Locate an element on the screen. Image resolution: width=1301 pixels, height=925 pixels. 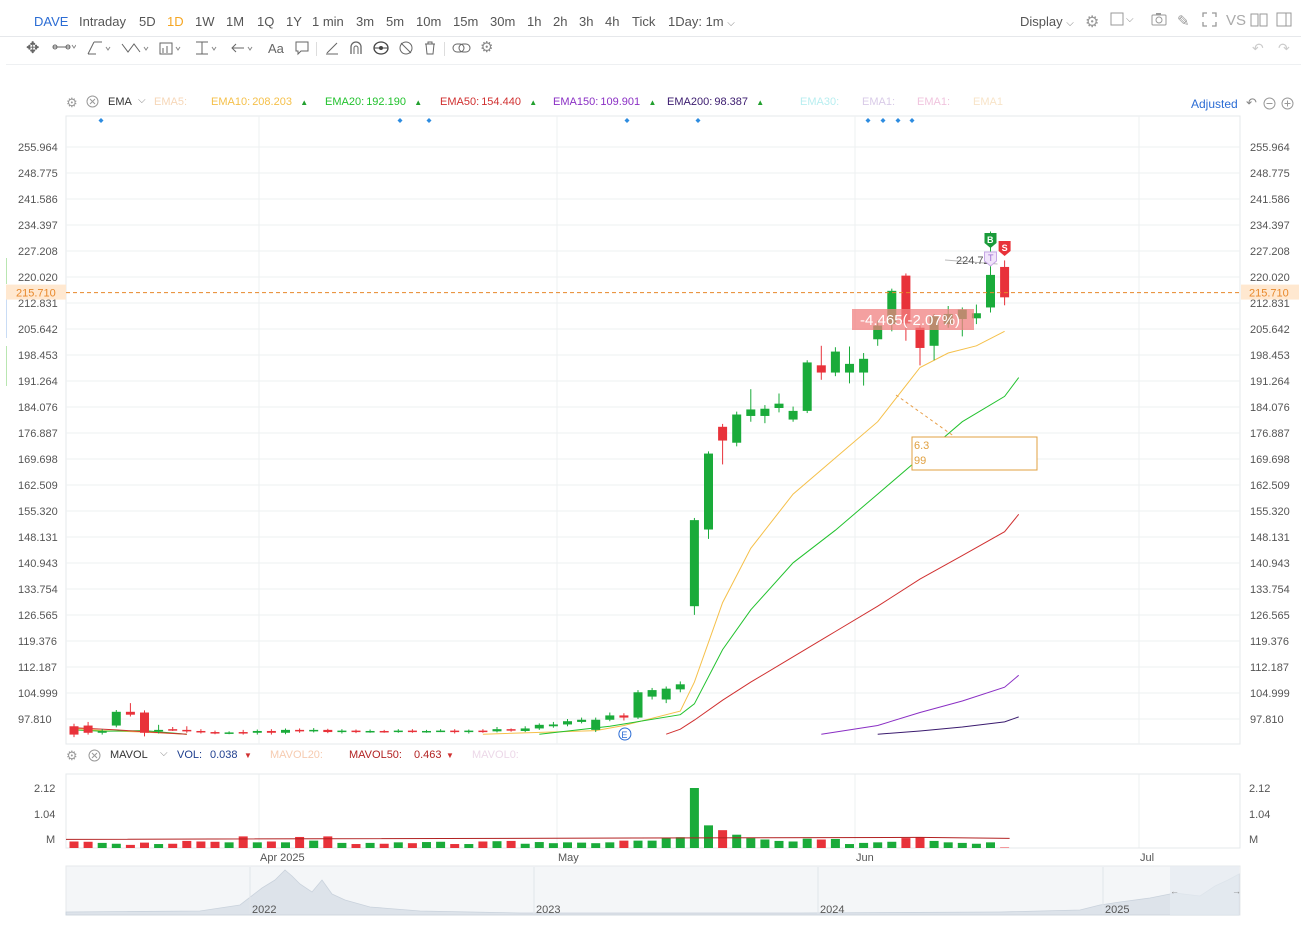
volume-indicator-name: MAVOL is located at coordinates (129, 755).